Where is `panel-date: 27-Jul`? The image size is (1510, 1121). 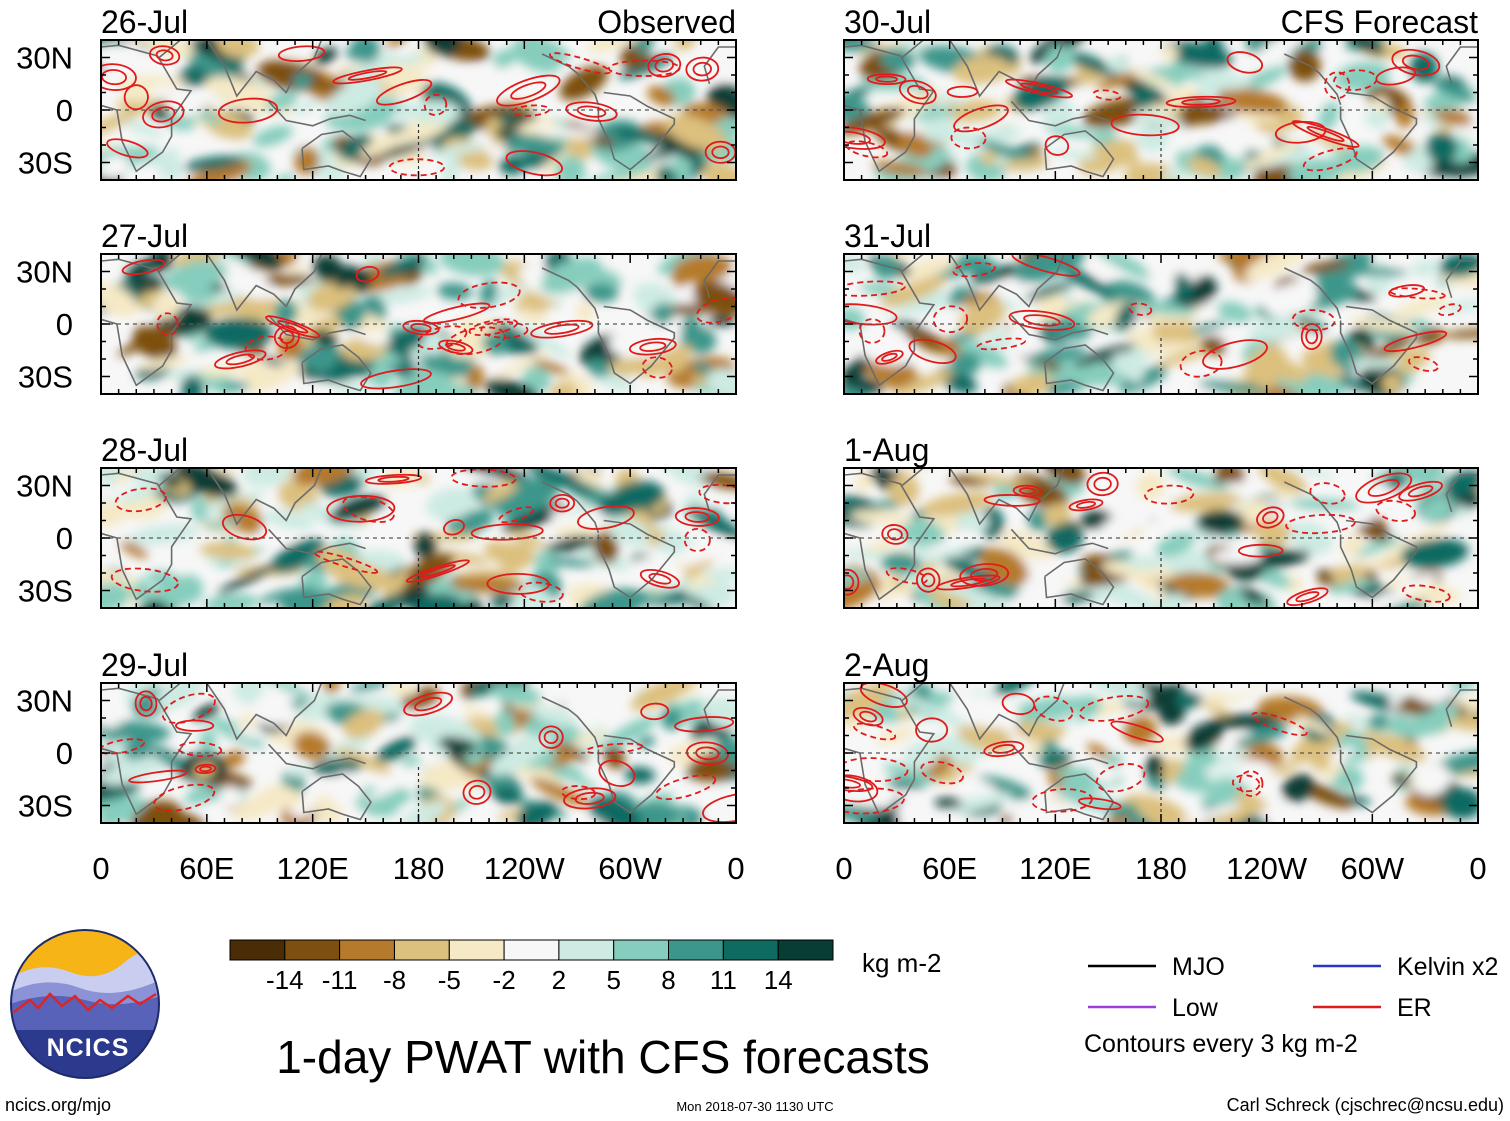 panel-date: 27-Jul is located at coordinates (144, 236).